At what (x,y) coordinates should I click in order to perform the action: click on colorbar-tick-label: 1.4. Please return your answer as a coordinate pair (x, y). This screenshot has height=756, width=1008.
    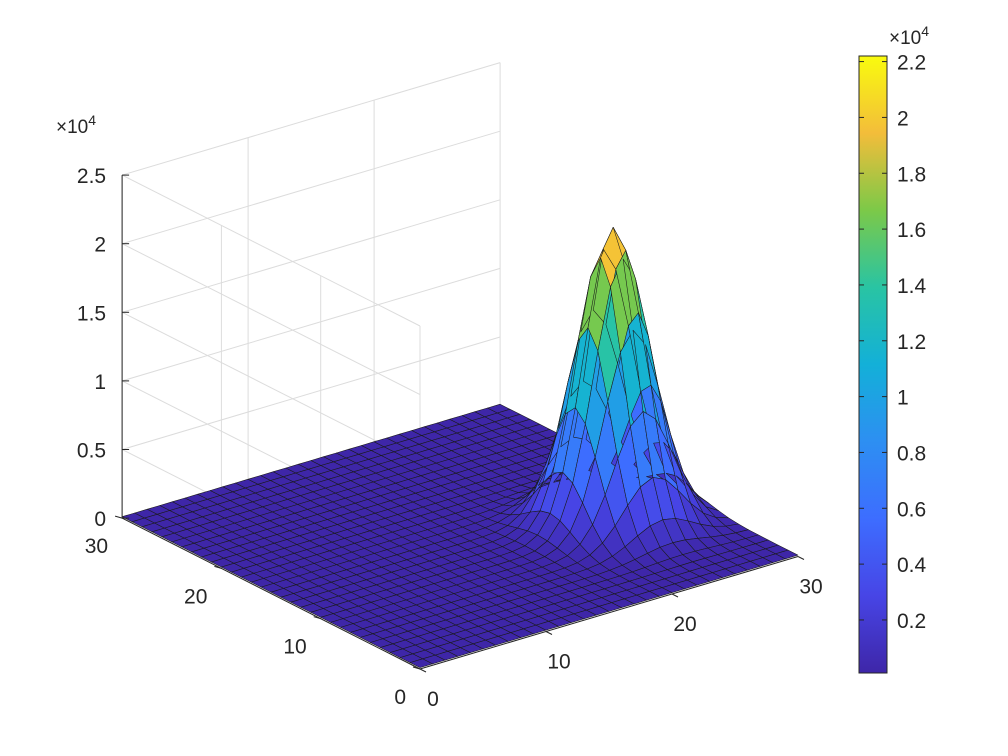
    Looking at the image, I should click on (912, 286).